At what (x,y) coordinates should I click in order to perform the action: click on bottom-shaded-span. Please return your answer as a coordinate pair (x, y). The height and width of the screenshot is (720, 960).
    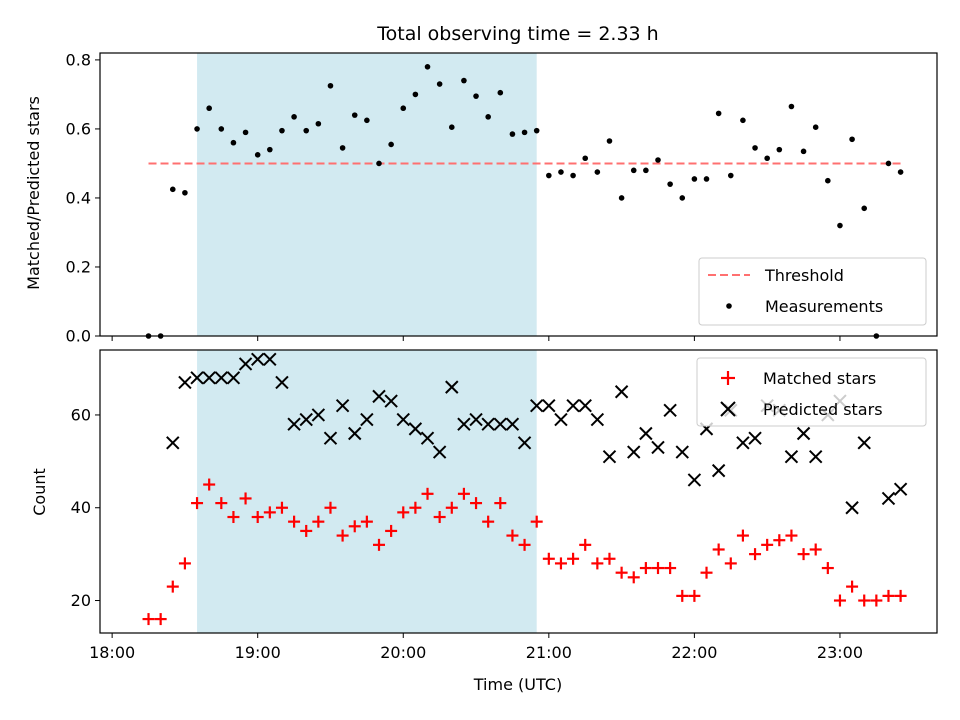
    Looking at the image, I should click on (367, 491).